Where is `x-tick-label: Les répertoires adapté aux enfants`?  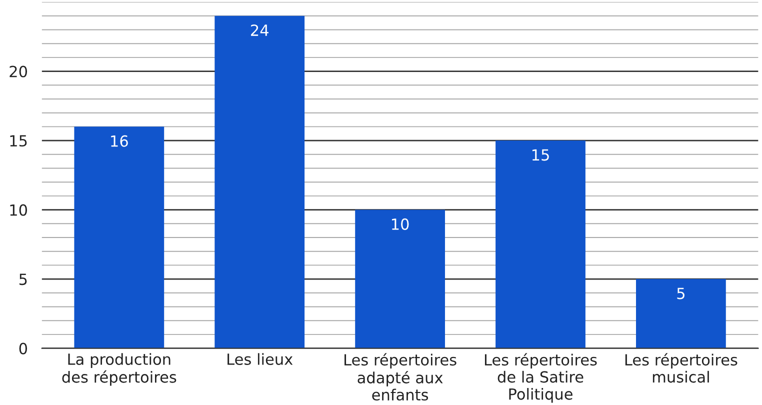
x-tick-label: Les répertoires adapté aux enfants is located at coordinates (400, 377).